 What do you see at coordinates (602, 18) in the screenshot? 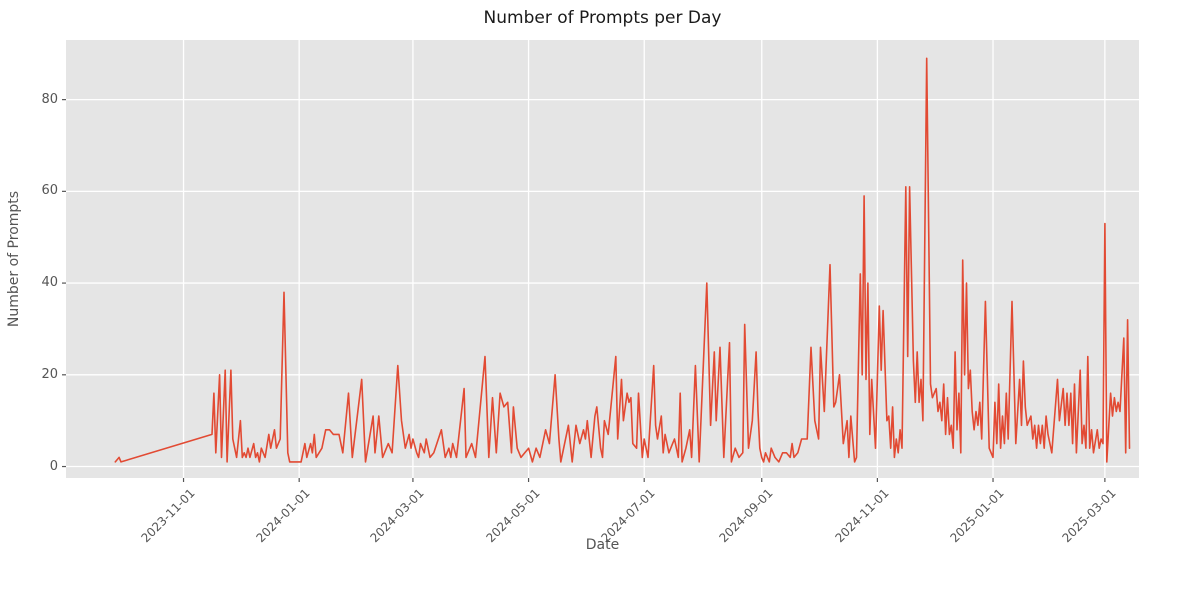
I see `chart-title: Number of Prompts per Day` at bounding box center [602, 18].